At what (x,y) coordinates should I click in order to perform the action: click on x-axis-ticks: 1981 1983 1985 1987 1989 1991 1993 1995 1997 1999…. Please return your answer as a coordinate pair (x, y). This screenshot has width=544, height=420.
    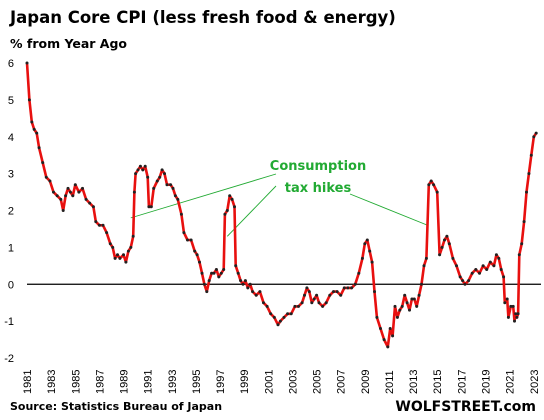
    Looking at the image, I should click on (281, 382).